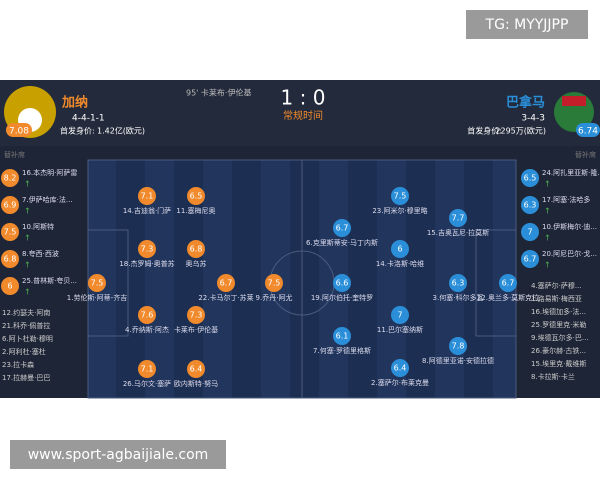 The width and height of the screenshot is (600, 484). Describe the element at coordinates (147, 196) in the screenshot. I see `player-rating: 7.1` at that location.